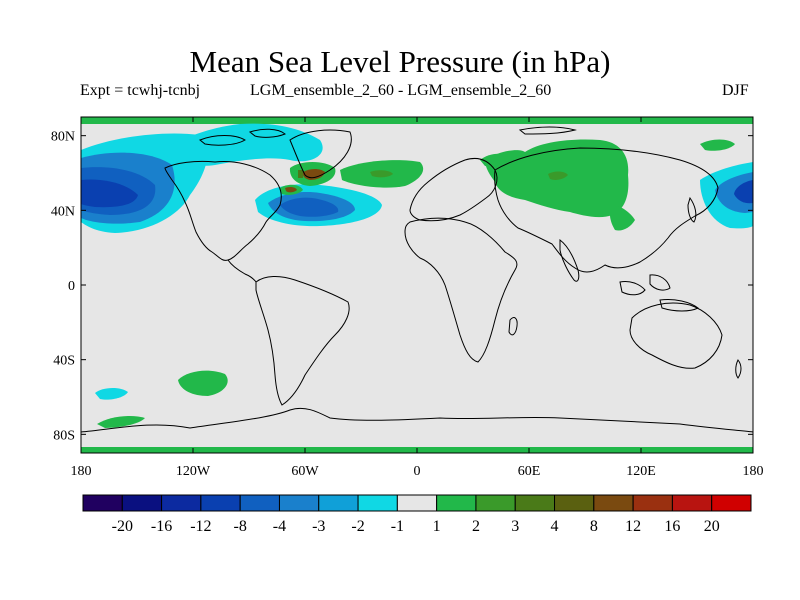 This screenshot has height=600, width=800. What do you see at coordinates (437, 526) in the screenshot?
I see `colorbar-label: 1` at bounding box center [437, 526].